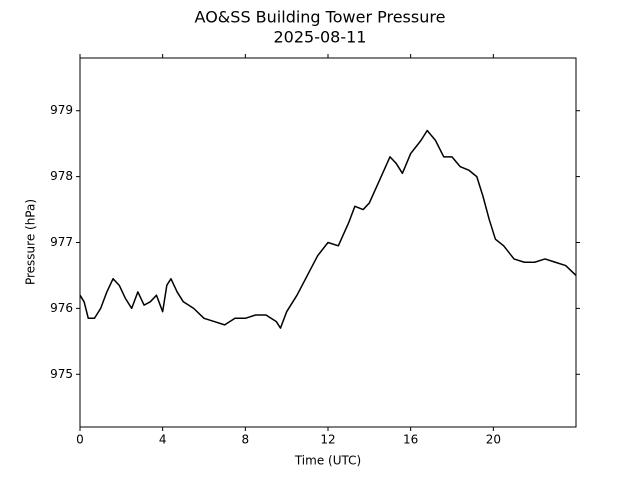 The height and width of the screenshot is (480, 640). I want to click on x-tick-label: 12, so click(327, 440).